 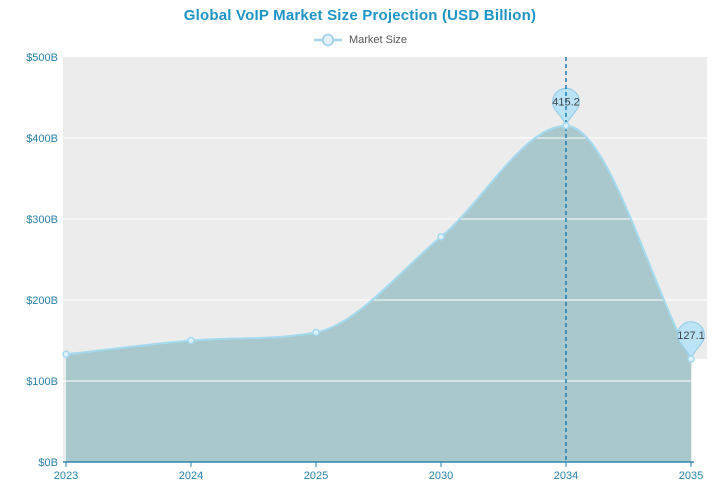 I want to click on y-axis-label: $500B, so click(x=42, y=58).